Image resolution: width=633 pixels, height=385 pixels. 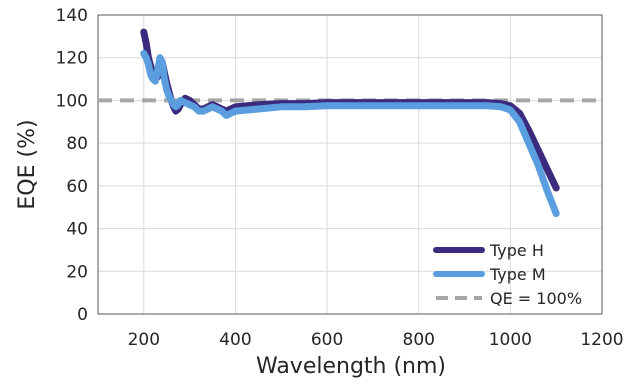 I want to click on x-tick-labels: 200 400 600 800 1000 1200, so click(x=376, y=340).